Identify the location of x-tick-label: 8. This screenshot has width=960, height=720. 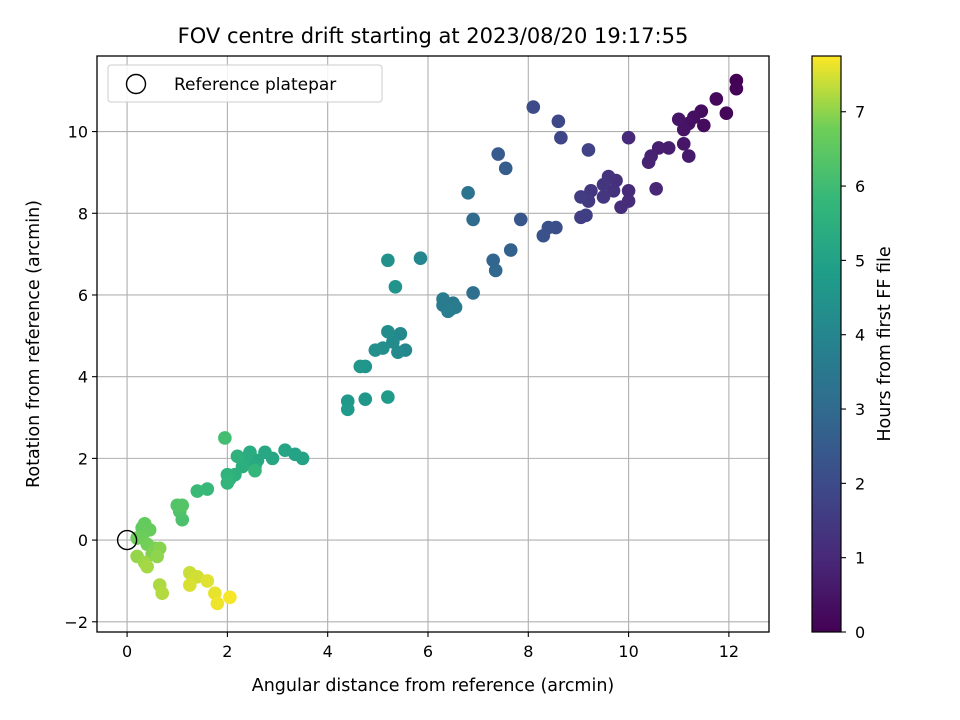
(528, 651).